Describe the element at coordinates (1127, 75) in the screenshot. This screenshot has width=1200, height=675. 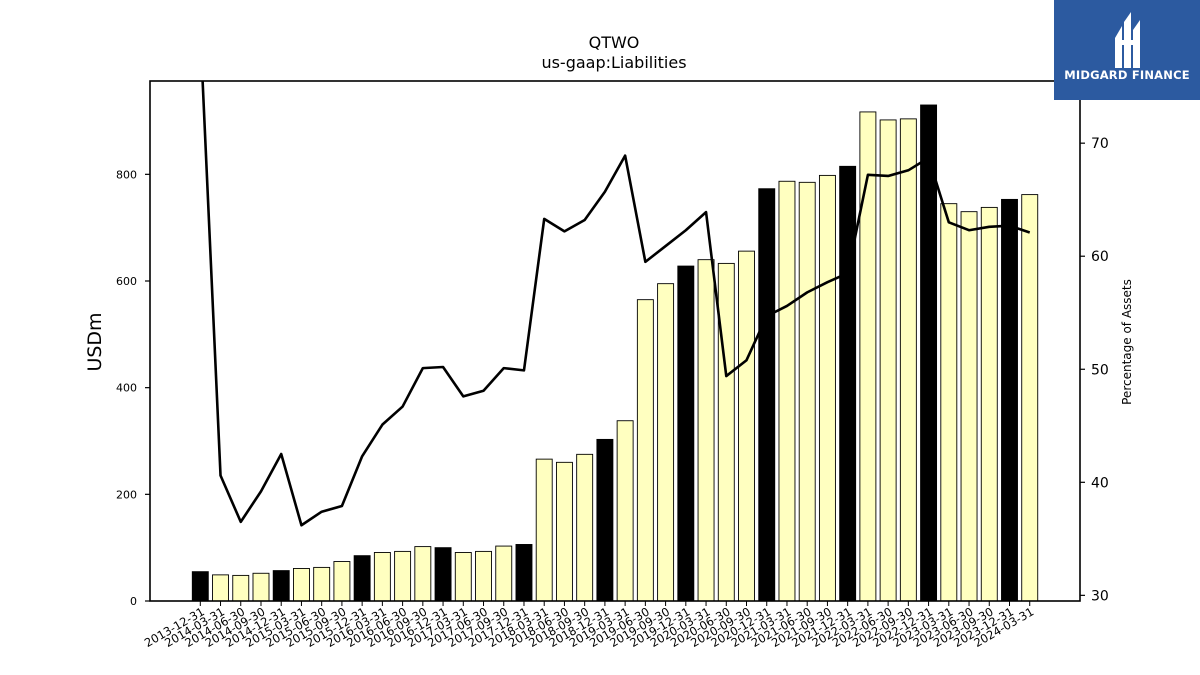
I see `logo-text: MIDGARD FINANCE` at that location.